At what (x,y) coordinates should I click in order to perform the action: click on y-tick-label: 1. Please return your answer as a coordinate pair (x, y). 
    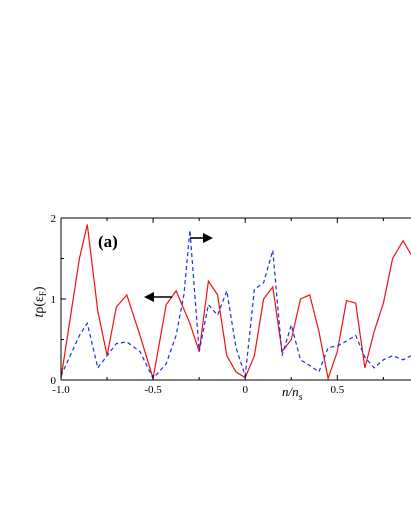
    Looking at the image, I should click on (54, 300).